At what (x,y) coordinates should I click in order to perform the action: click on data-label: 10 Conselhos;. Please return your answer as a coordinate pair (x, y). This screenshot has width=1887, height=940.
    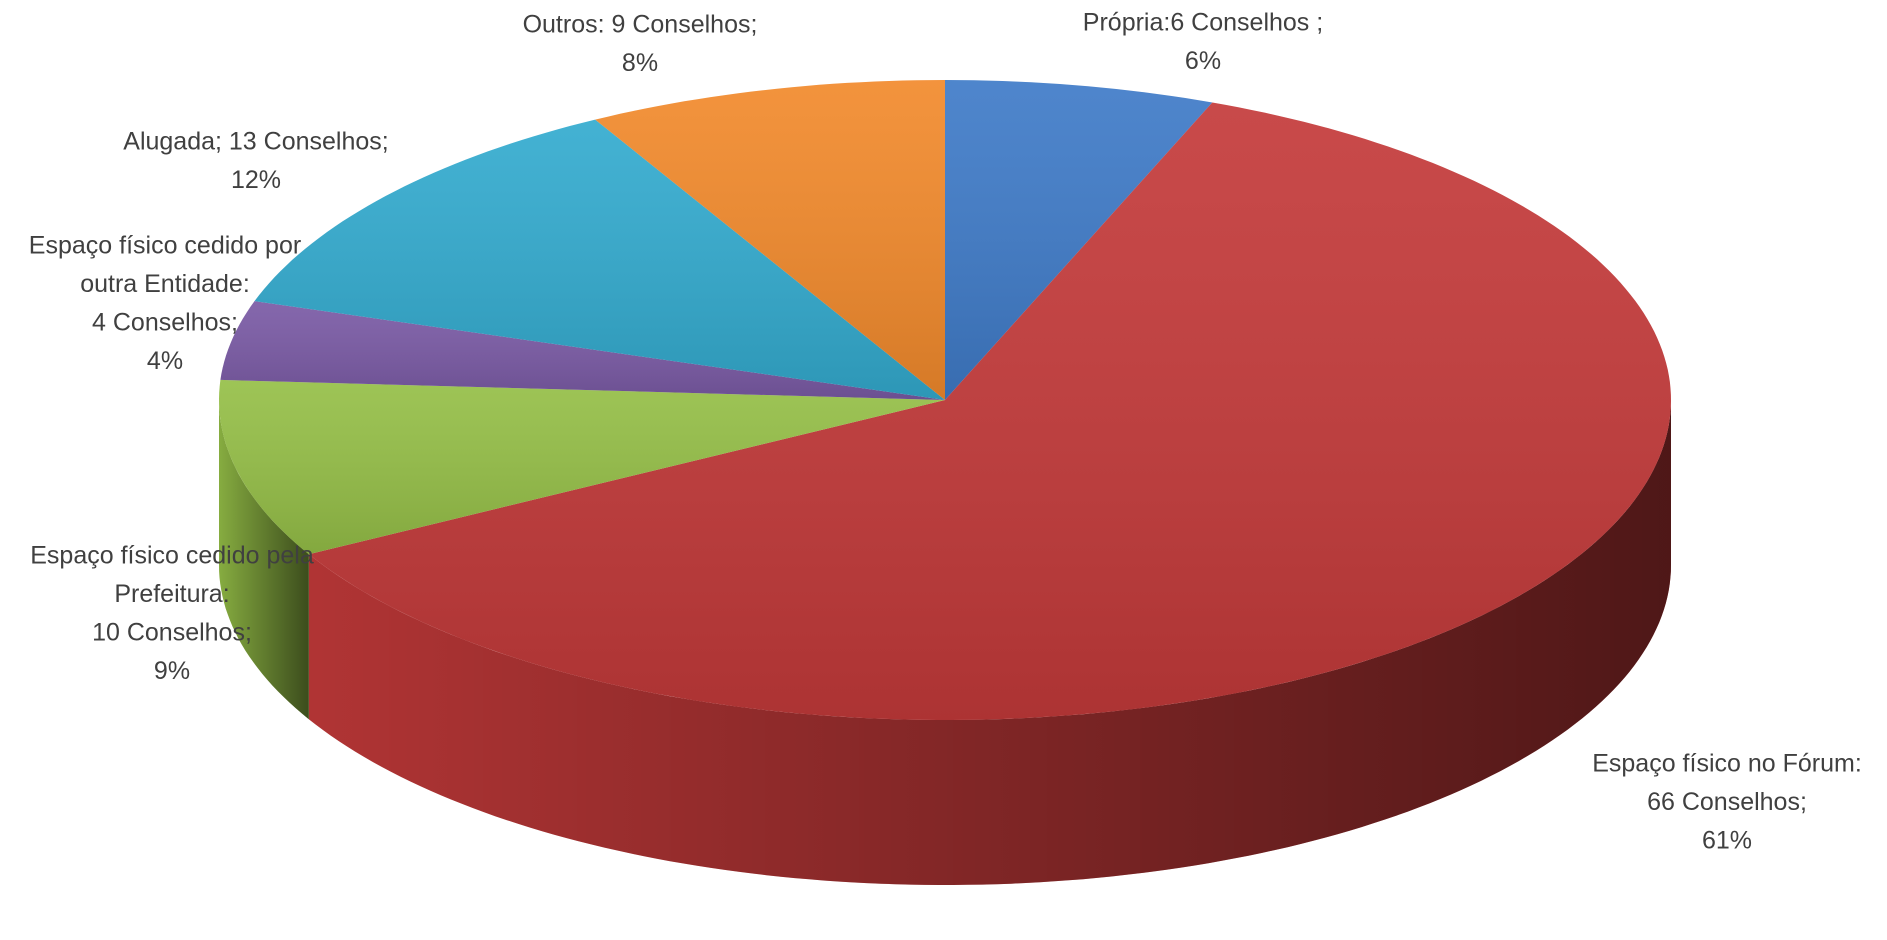
    Looking at the image, I should click on (172, 633).